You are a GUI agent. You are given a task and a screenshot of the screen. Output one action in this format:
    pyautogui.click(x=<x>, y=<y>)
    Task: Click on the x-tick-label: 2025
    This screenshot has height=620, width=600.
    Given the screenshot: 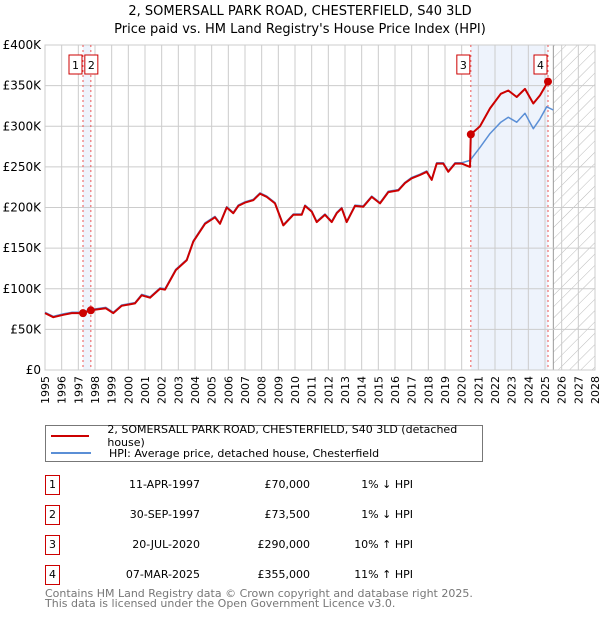 What is the action you would take?
    pyautogui.click(x=545, y=390)
    